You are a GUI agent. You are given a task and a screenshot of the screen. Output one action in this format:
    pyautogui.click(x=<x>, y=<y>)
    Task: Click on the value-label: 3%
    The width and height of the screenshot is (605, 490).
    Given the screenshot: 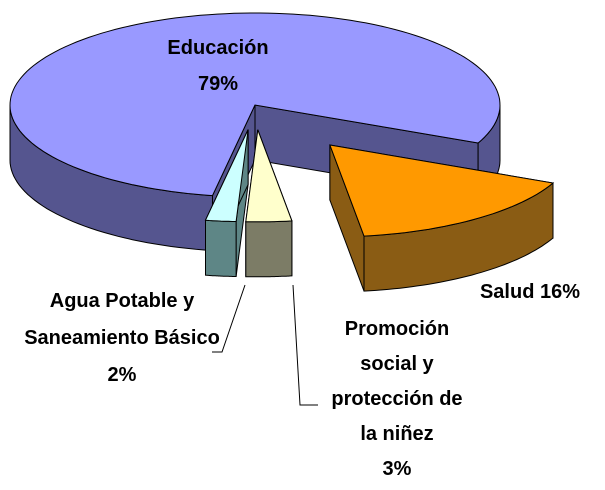 What is the action you would take?
    pyautogui.click(x=397, y=469)
    